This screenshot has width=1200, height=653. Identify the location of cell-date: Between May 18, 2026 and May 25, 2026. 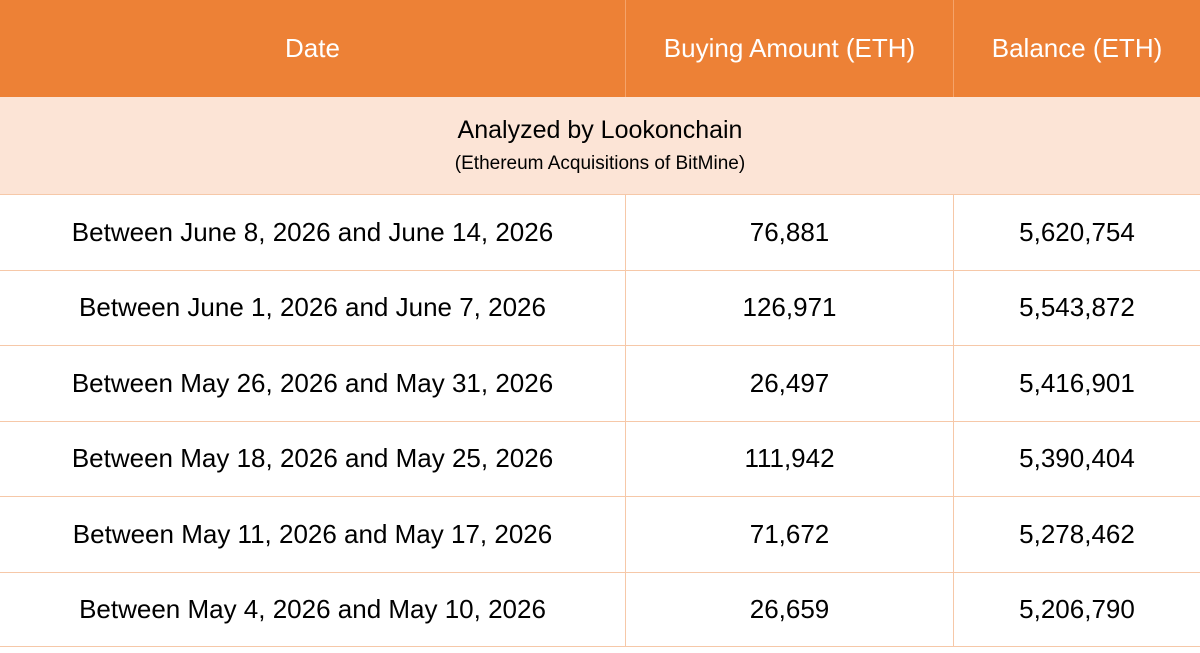
(313, 458).